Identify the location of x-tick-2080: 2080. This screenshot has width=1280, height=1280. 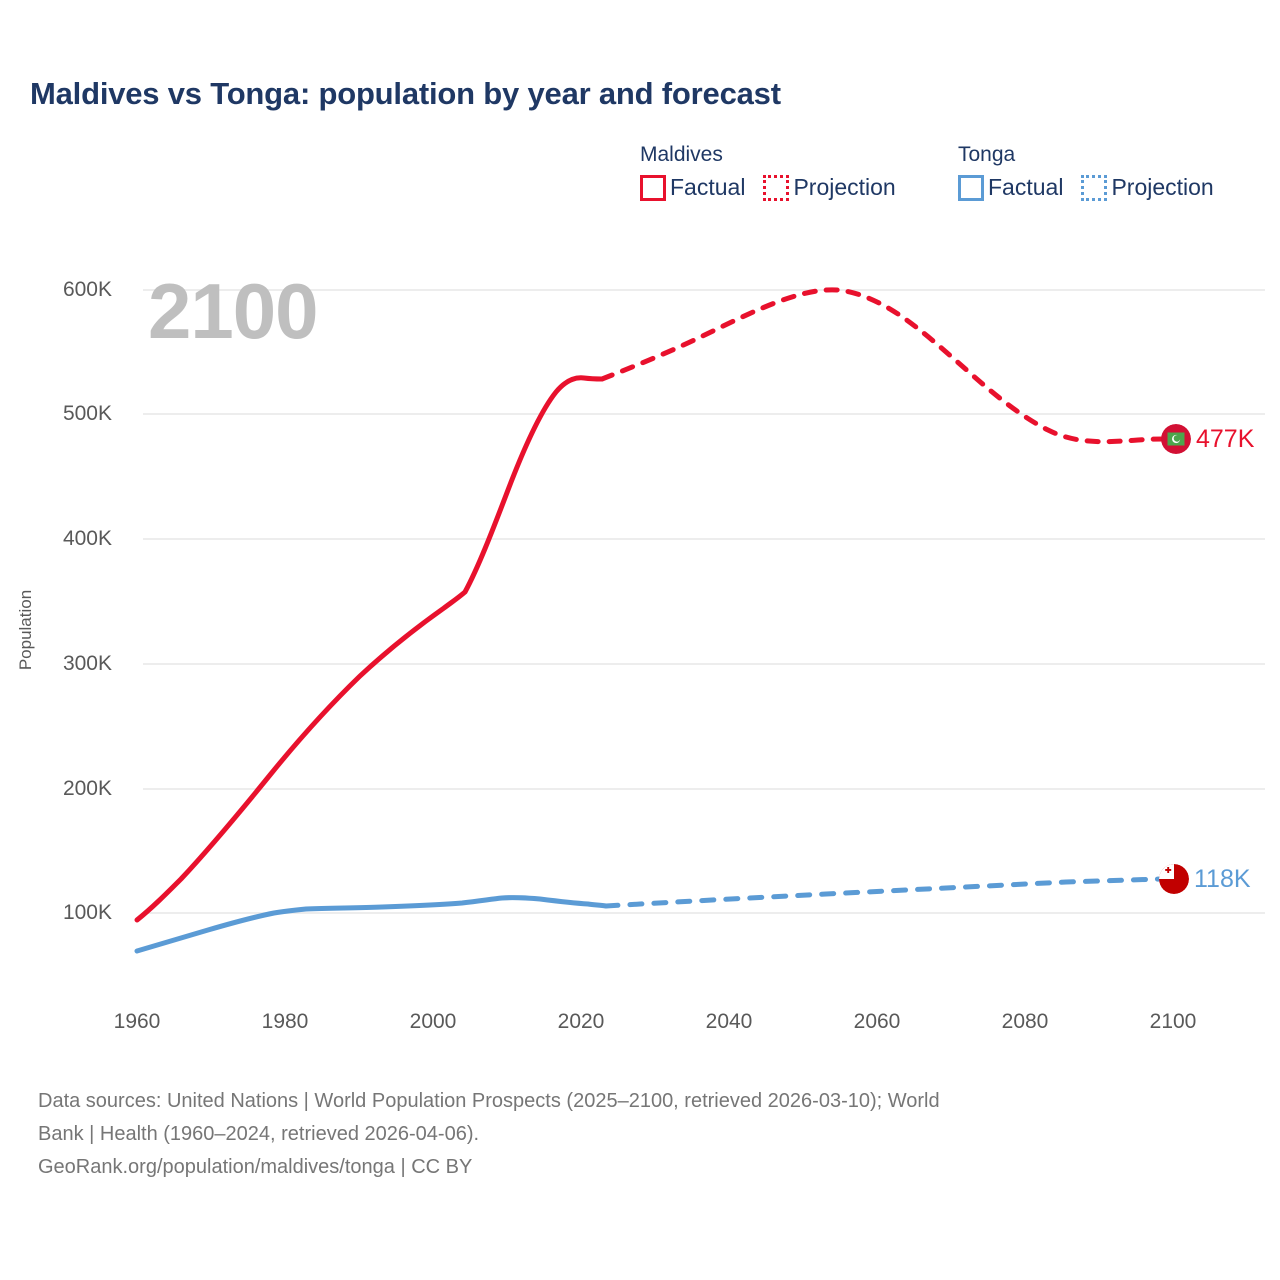
(1025, 1021).